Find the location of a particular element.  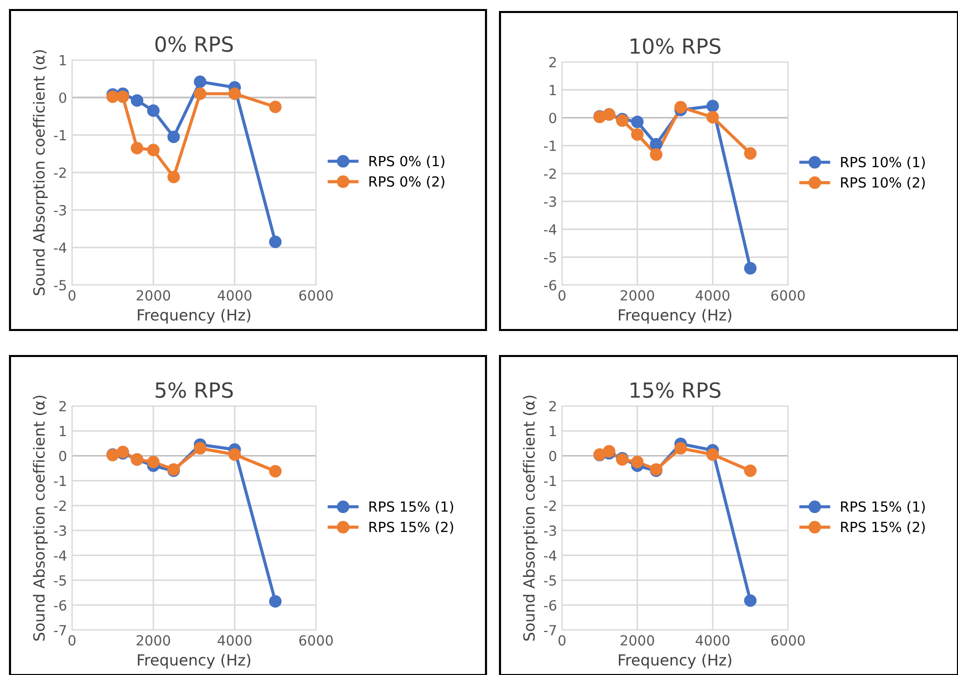

legend-label: RPS 0% (2) is located at coordinates (406, 182).